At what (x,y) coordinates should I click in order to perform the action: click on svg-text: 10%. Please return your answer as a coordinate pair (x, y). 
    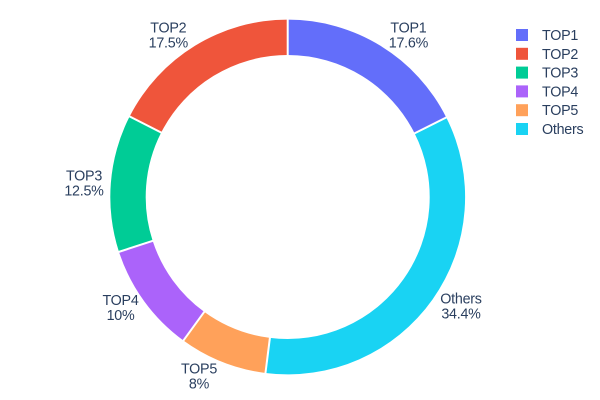
    Looking at the image, I should click on (121, 316).